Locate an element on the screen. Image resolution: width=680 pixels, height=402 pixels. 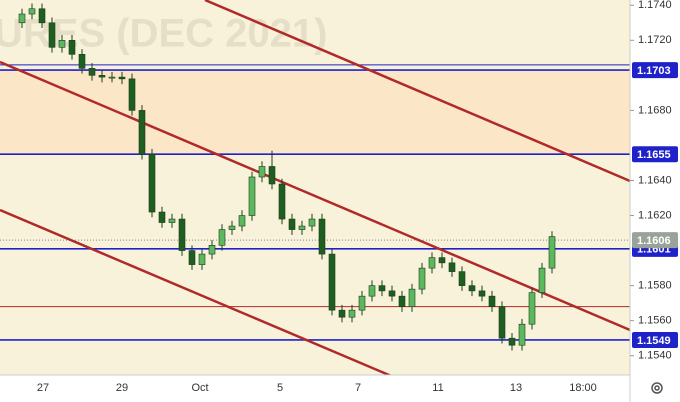
y-tick-label: 1.1740 is located at coordinates (655, 5).